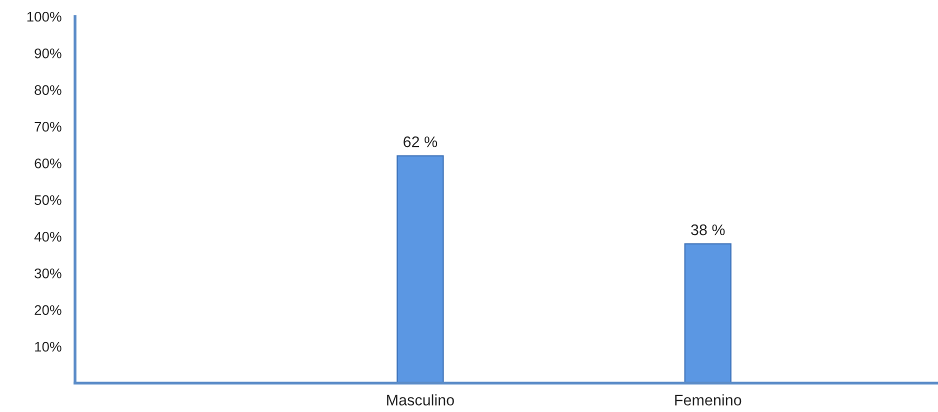  What do you see at coordinates (708, 400) in the screenshot?
I see `x-tick-label: Femenino` at bounding box center [708, 400].